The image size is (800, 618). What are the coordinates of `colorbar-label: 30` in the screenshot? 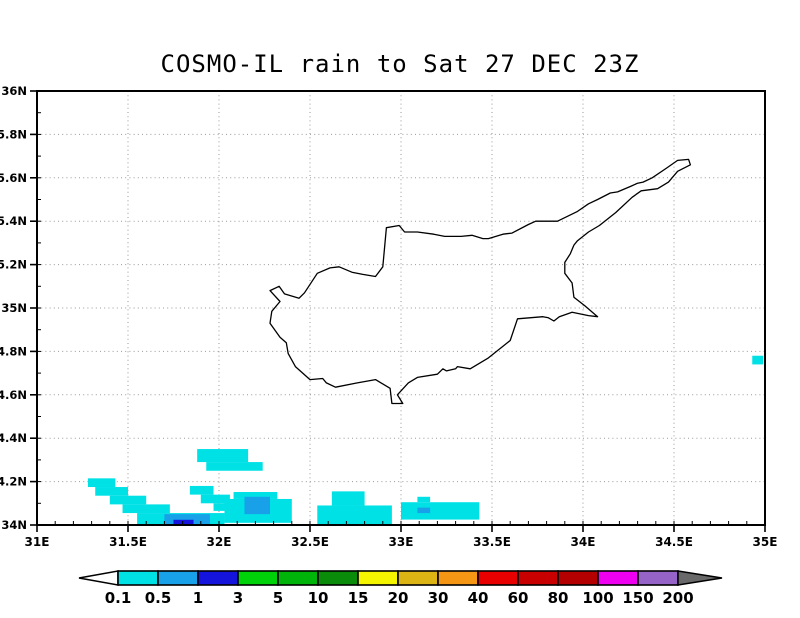 It's located at (438, 598).